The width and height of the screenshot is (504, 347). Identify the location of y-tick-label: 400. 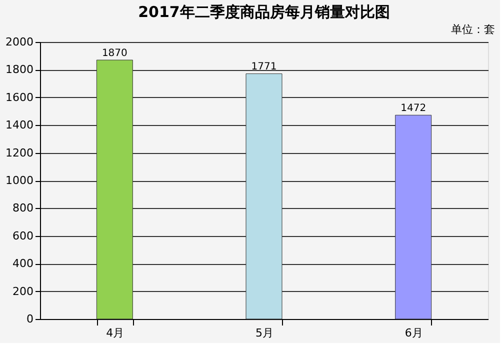
(23, 263).